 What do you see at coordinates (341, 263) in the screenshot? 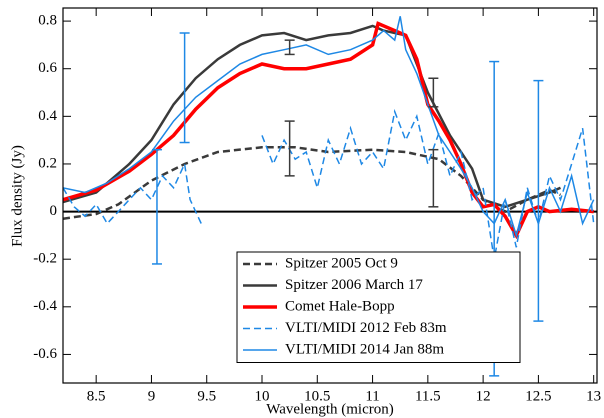
I see `legend-label: Spitzer 2005 Oct 9` at bounding box center [341, 263].